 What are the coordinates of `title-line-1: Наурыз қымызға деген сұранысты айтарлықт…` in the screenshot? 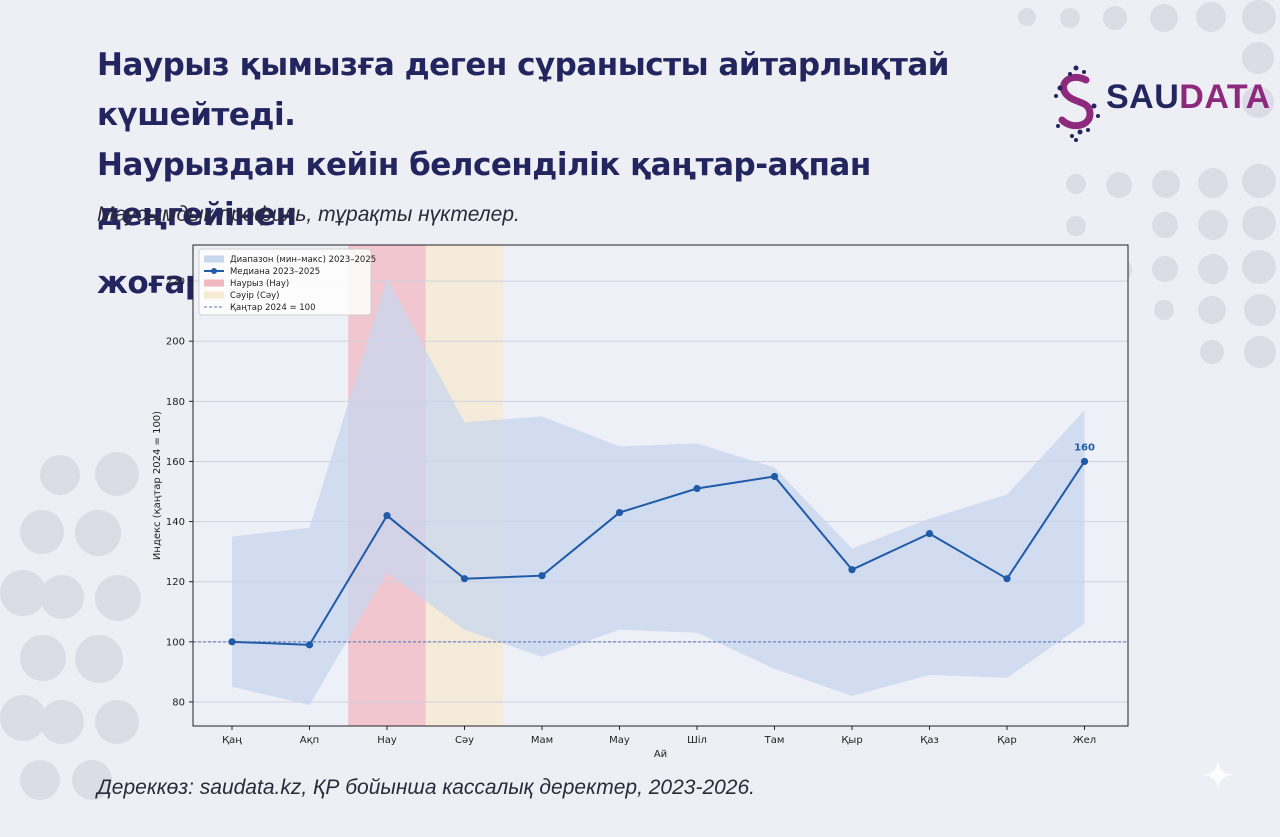 It's located at (523, 90).